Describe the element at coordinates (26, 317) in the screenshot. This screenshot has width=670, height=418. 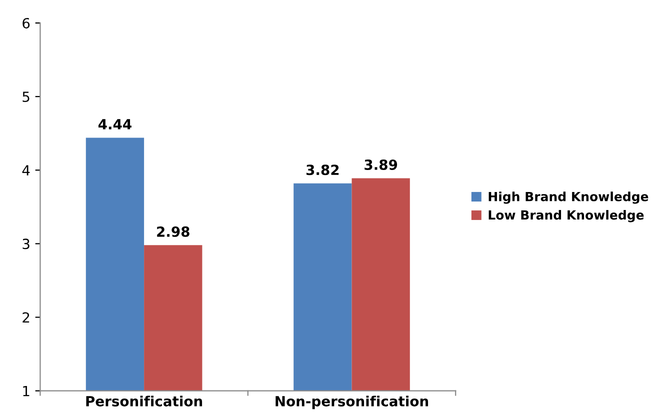
I see `y-tick-label: 2` at that location.